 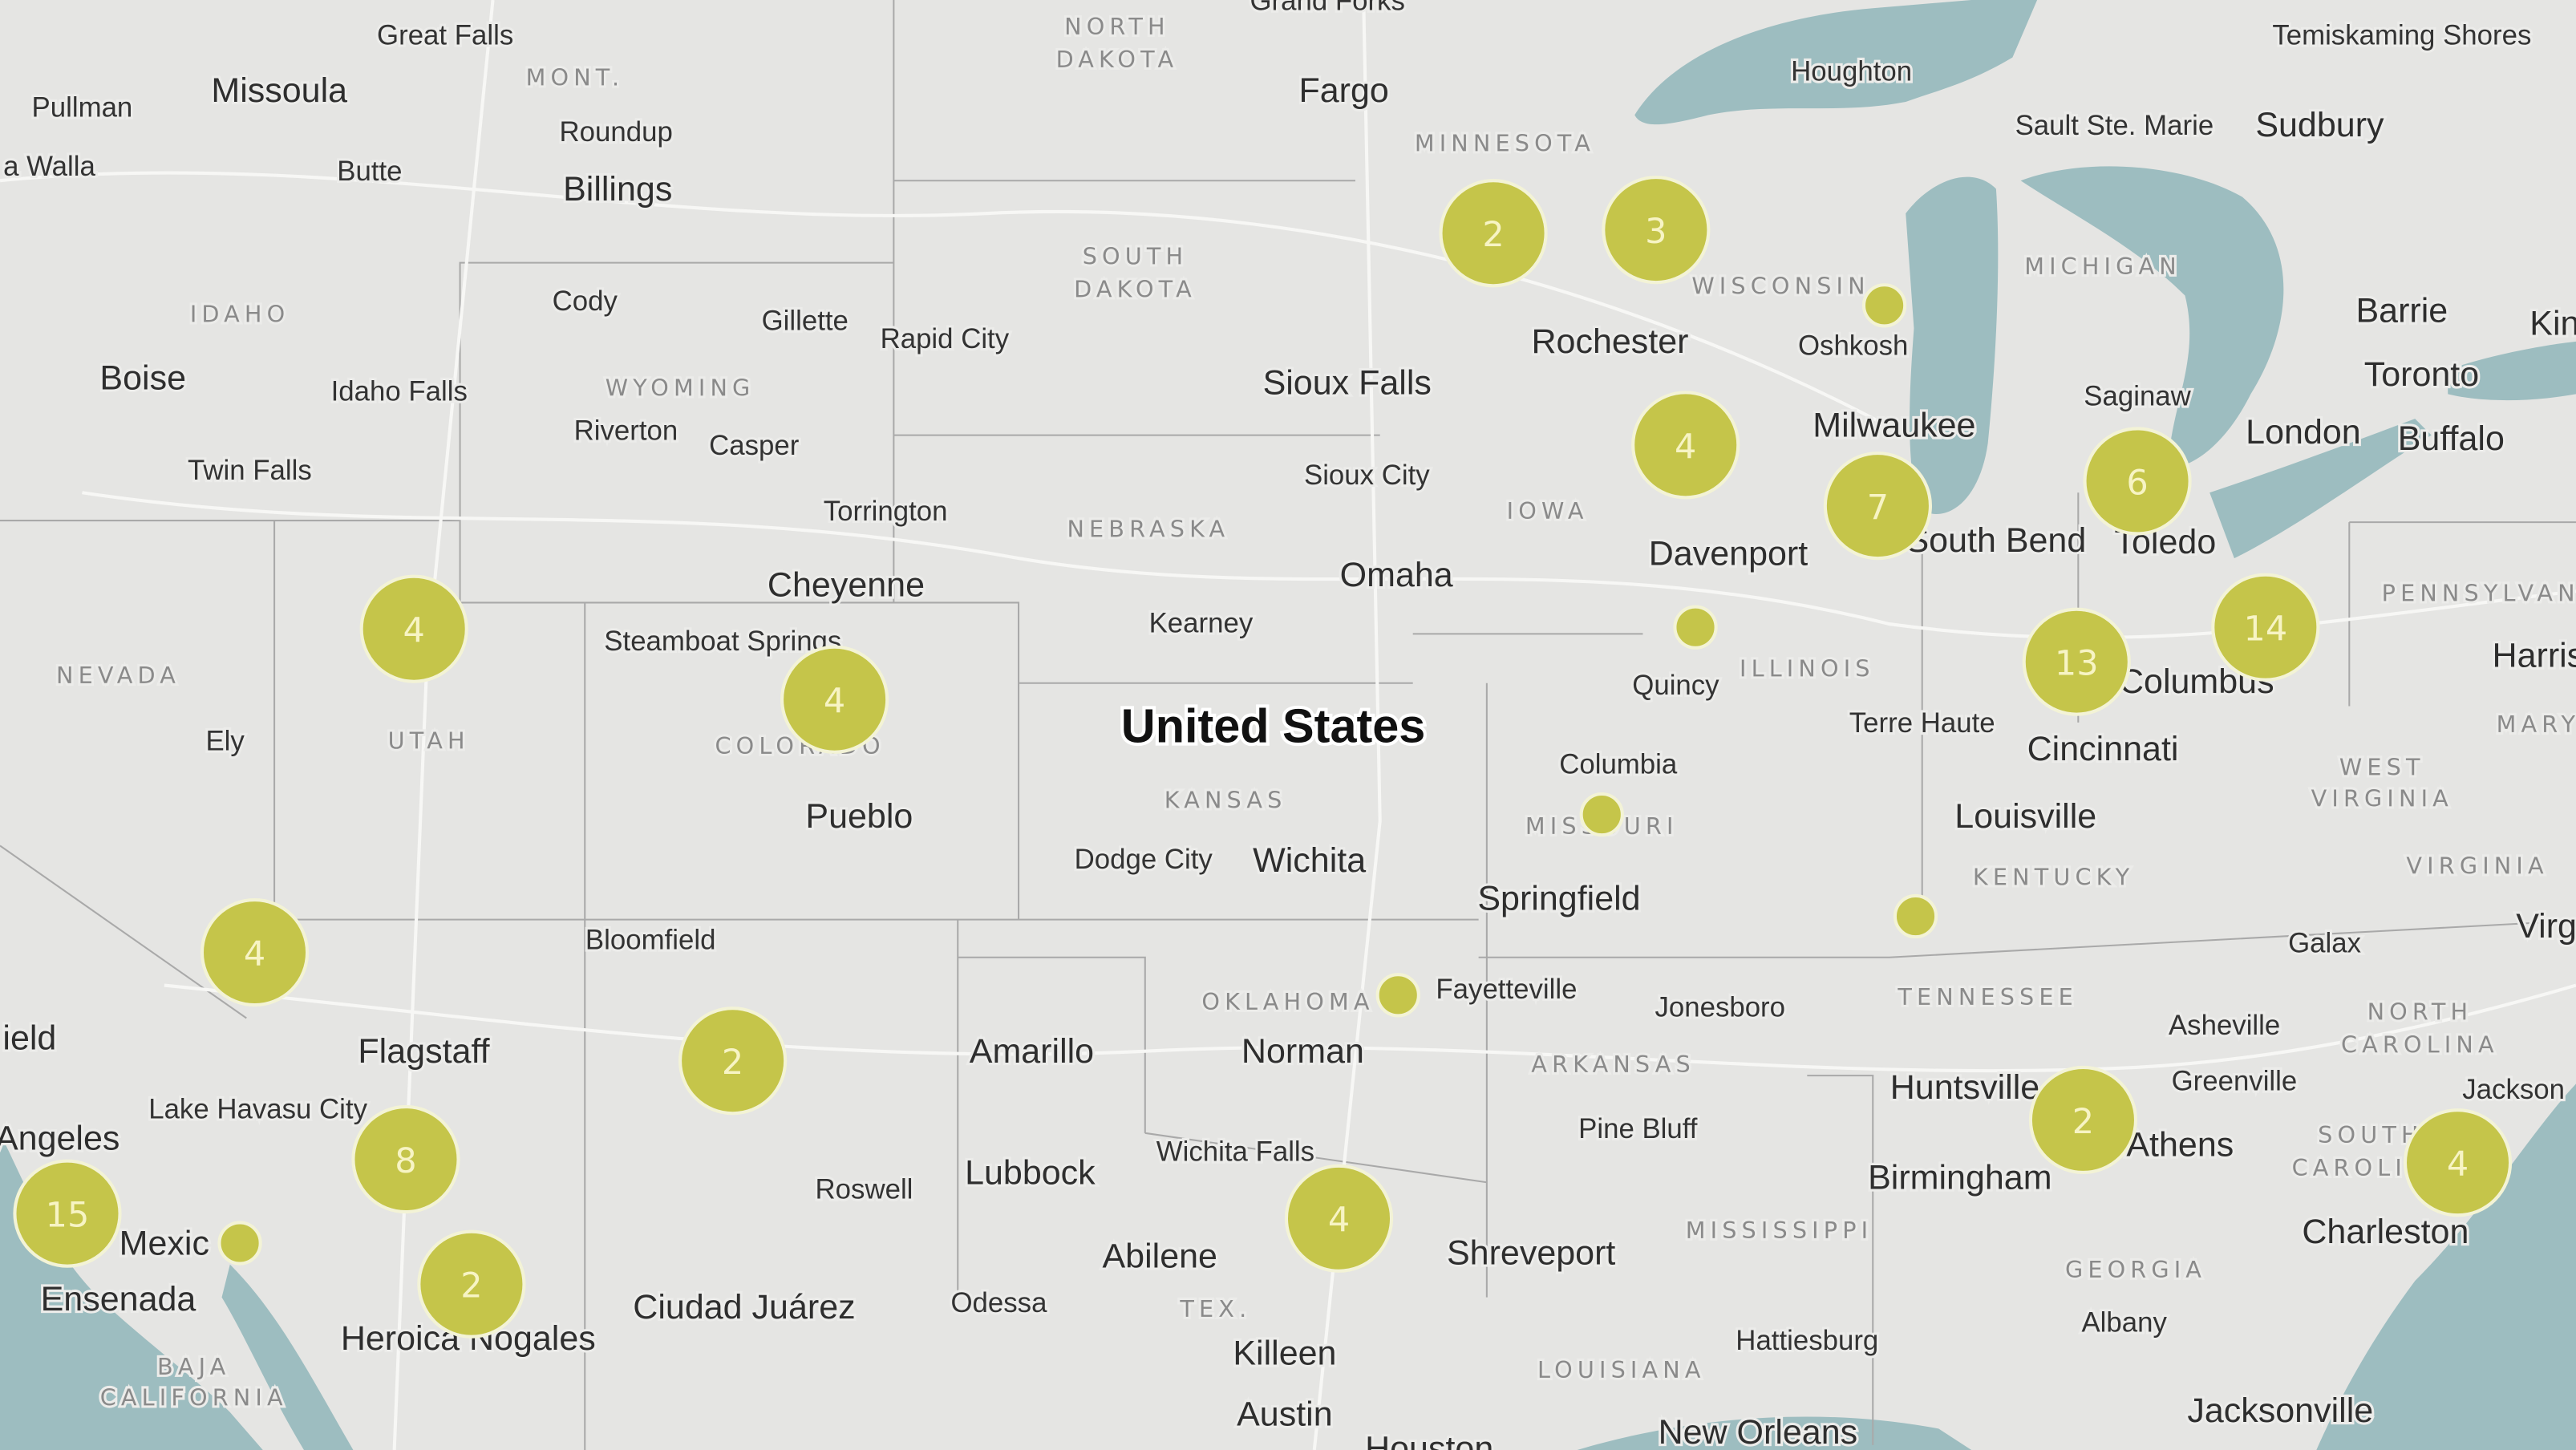 What do you see at coordinates (1215, 1309) in the screenshot?
I see `region-label: TEX.` at bounding box center [1215, 1309].